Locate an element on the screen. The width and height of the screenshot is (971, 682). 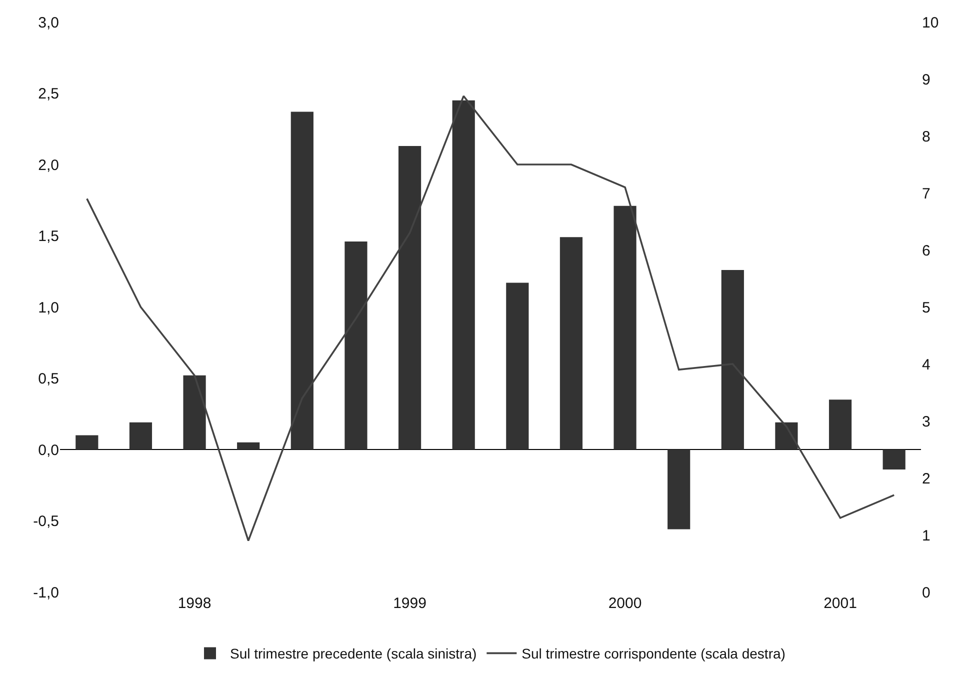
y-tick-label: 3,0 is located at coordinates (48, 23).